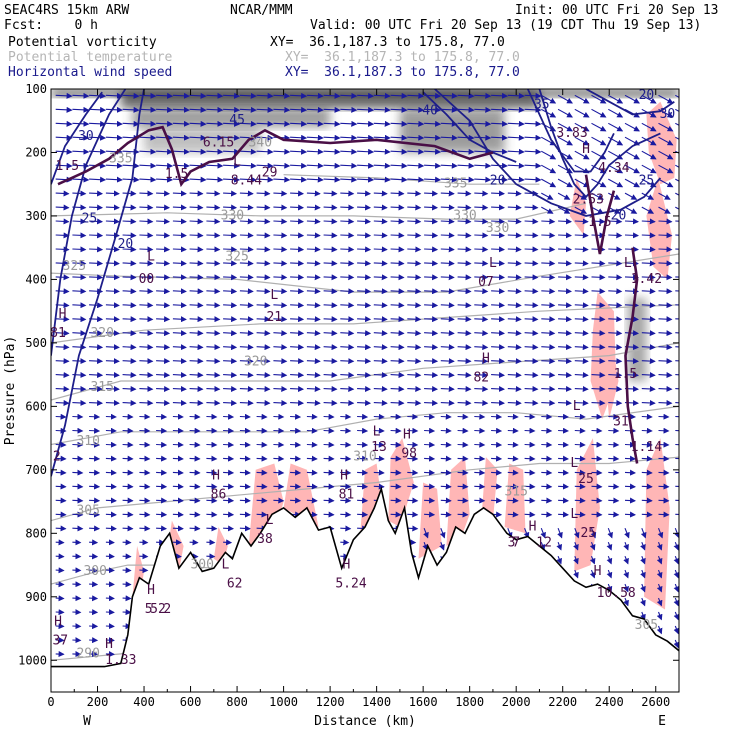 The width and height of the screenshot is (740, 740). Describe the element at coordinates (67, 10) in the screenshot. I see `model-title: SEAC4RS 15km ARW` at that location.